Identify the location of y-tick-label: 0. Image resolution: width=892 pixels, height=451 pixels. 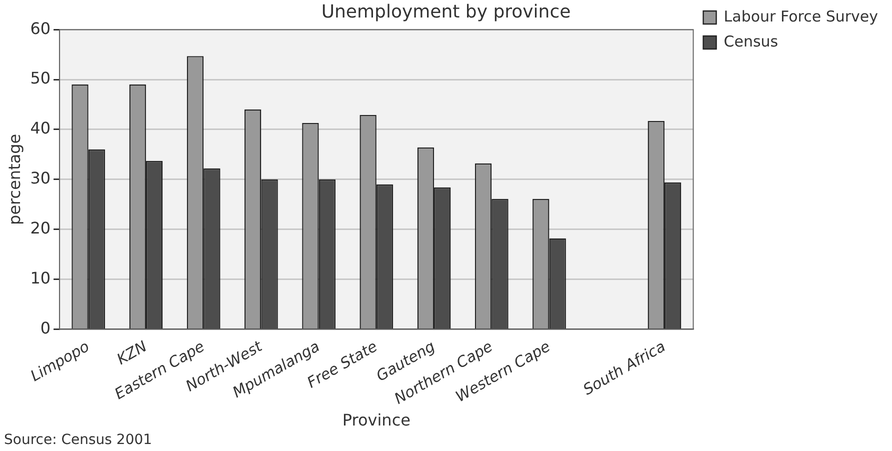
(45, 328).